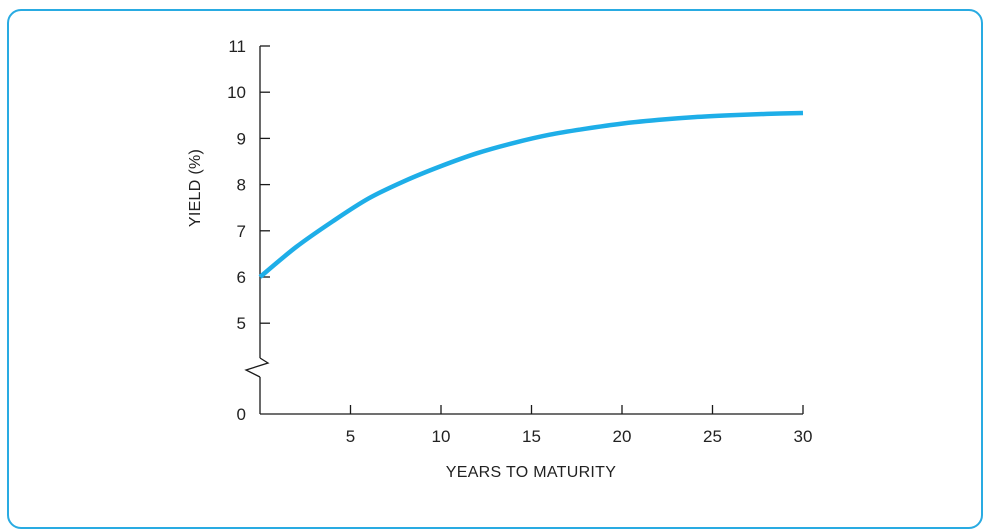  Describe the element at coordinates (241, 231) in the screenshot. I see `y-tick-label: 7` at that location.